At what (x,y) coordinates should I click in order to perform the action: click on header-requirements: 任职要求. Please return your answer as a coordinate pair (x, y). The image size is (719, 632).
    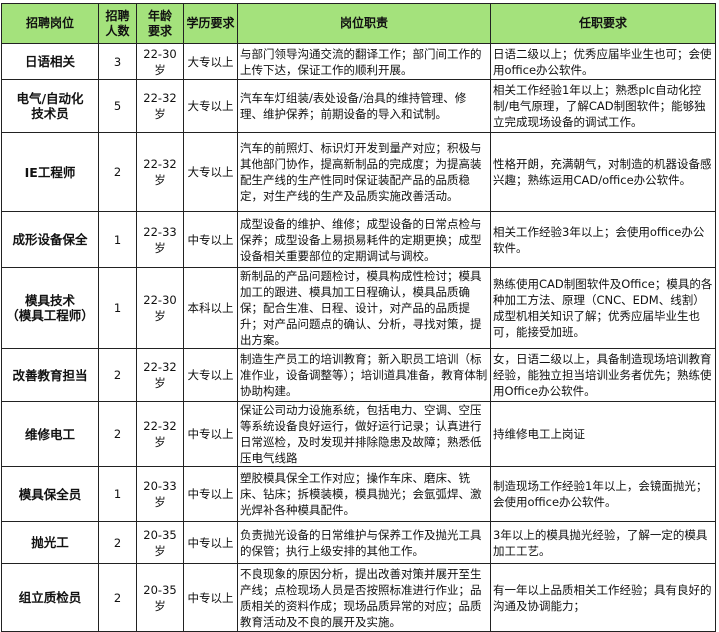
    Looking at the image, I should click on (603, 23).